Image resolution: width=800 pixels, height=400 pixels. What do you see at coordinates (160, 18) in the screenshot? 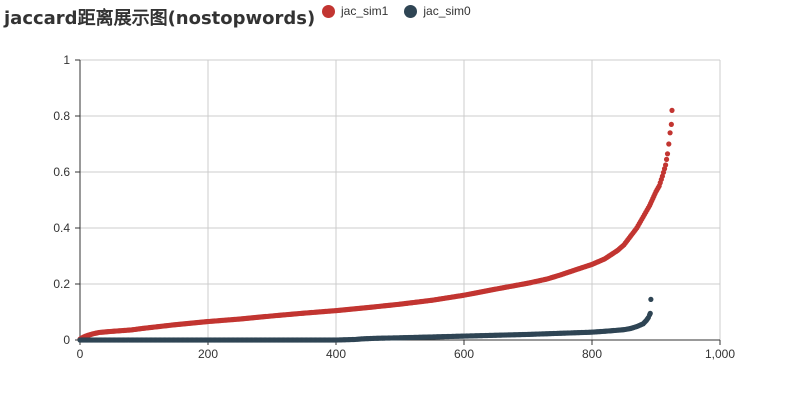
I see `chart-title: jaccard距离展示图(nostopwords)` at bounding box center [160, 18].